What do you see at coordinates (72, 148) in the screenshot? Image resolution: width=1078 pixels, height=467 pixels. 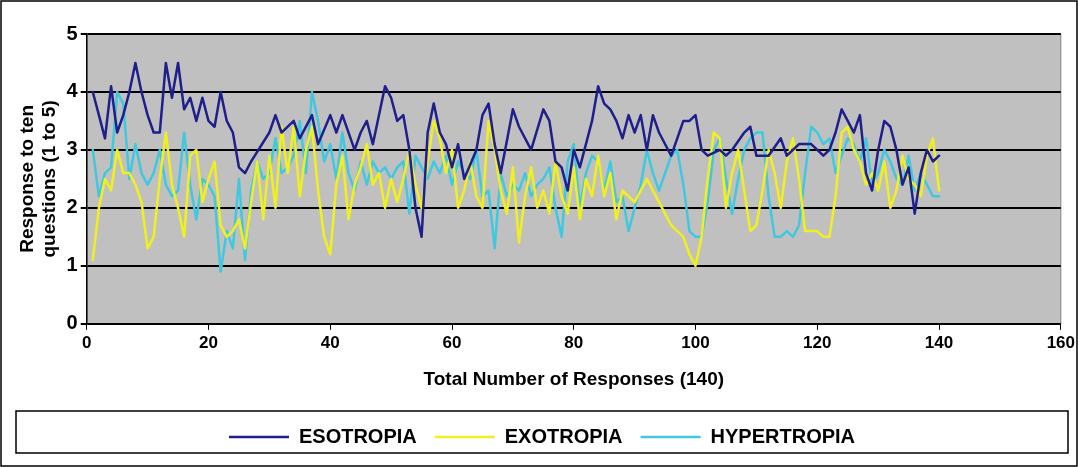 I see `y-tick-label: 3` at bounding box center [72, 148].